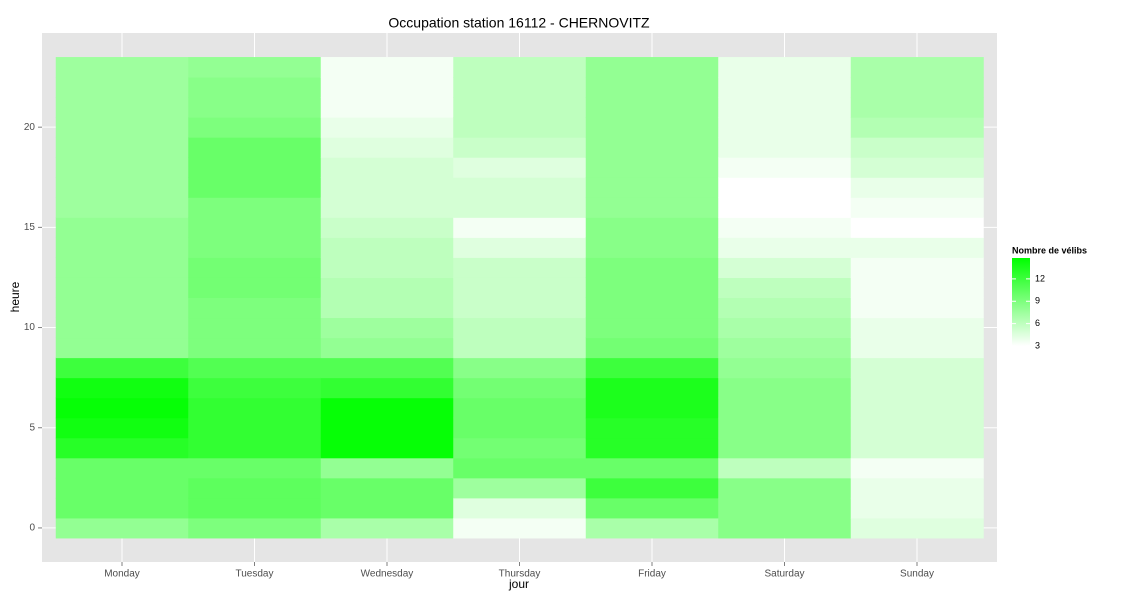  I want to click on y-tick-label: 10, so click(30, 327).